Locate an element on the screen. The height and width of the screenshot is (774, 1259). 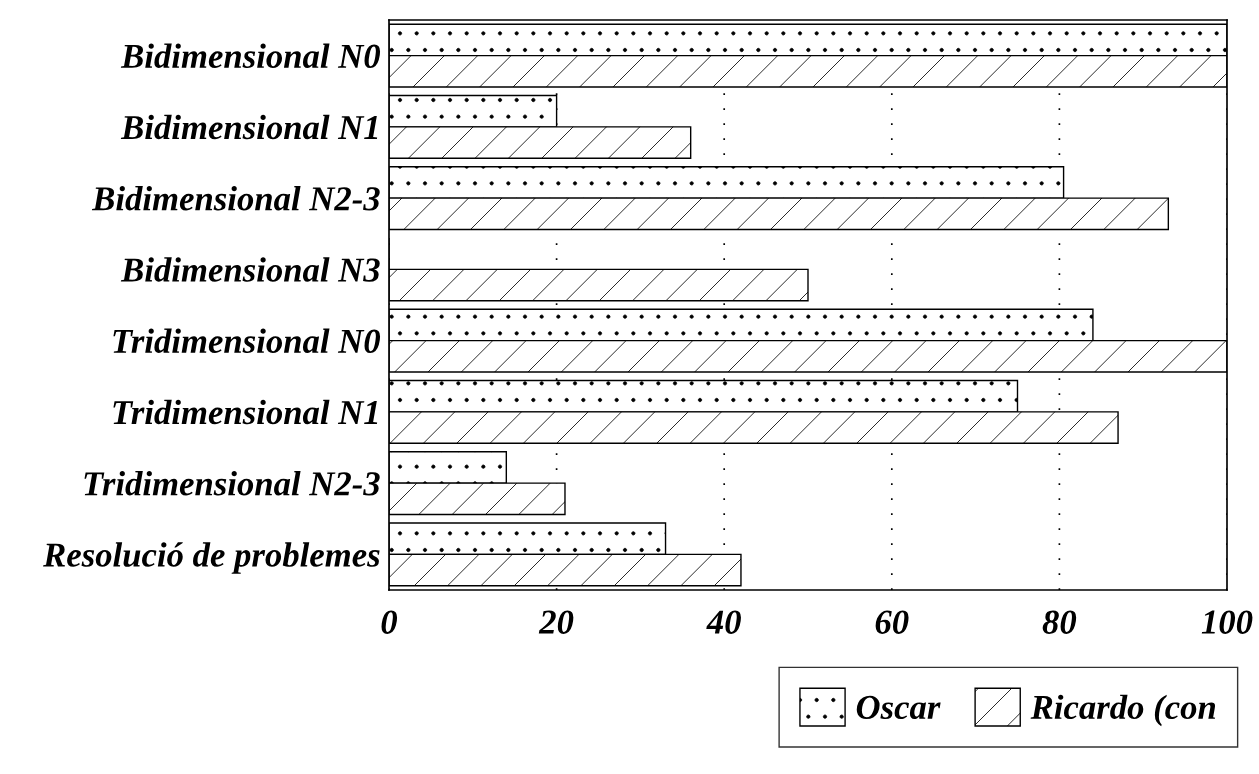
y-tick-label: Resolució de problemes is located at coordinates (211, 558).